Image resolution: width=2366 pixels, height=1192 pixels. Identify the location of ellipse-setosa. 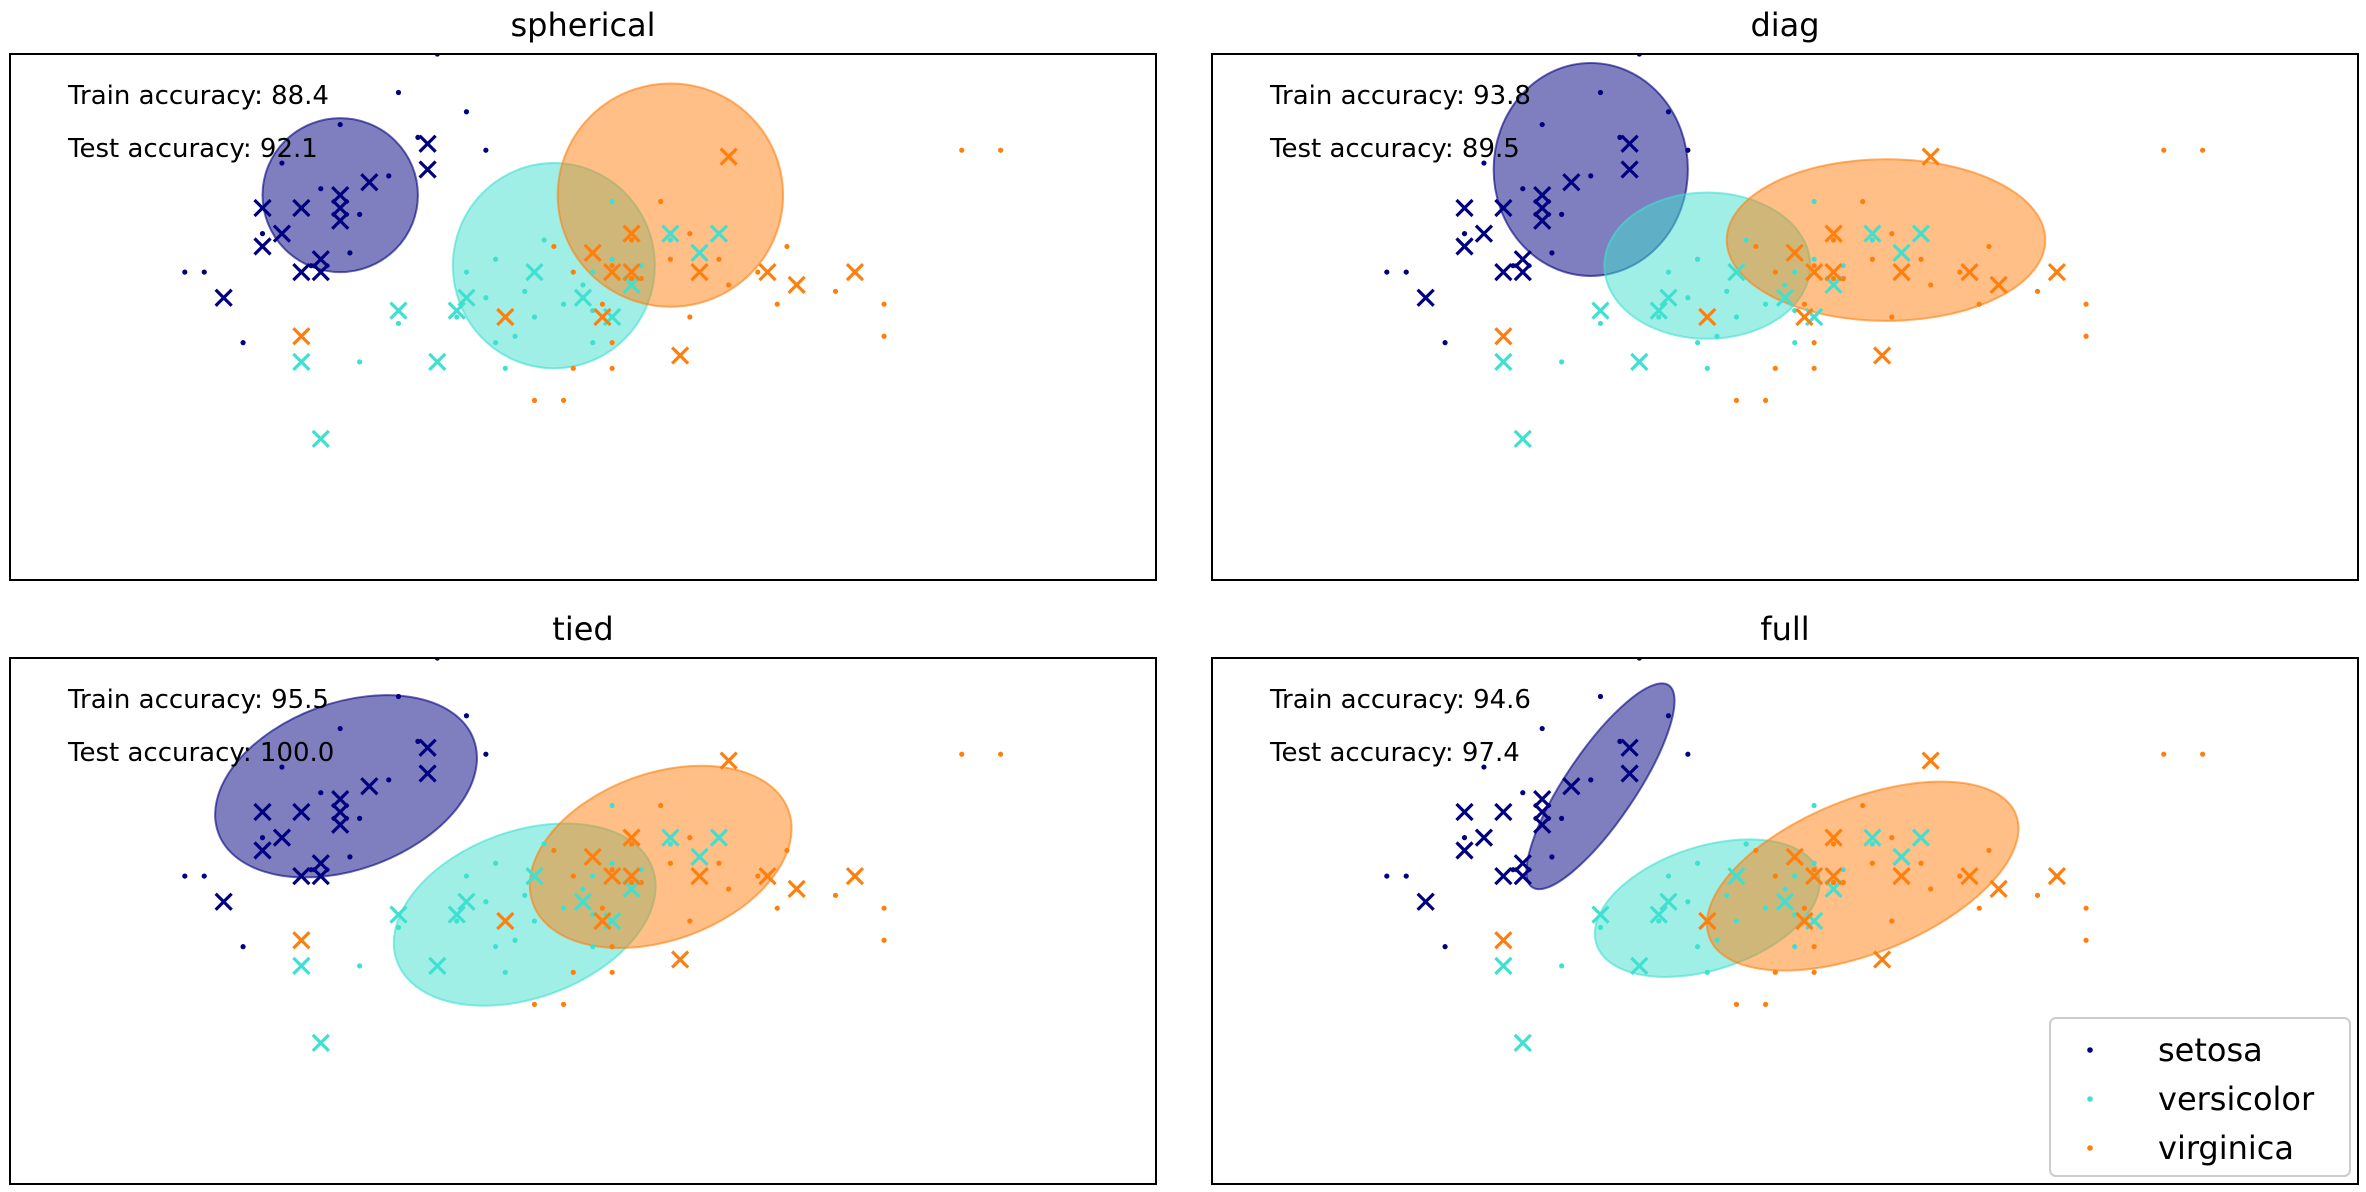
(346, 786).